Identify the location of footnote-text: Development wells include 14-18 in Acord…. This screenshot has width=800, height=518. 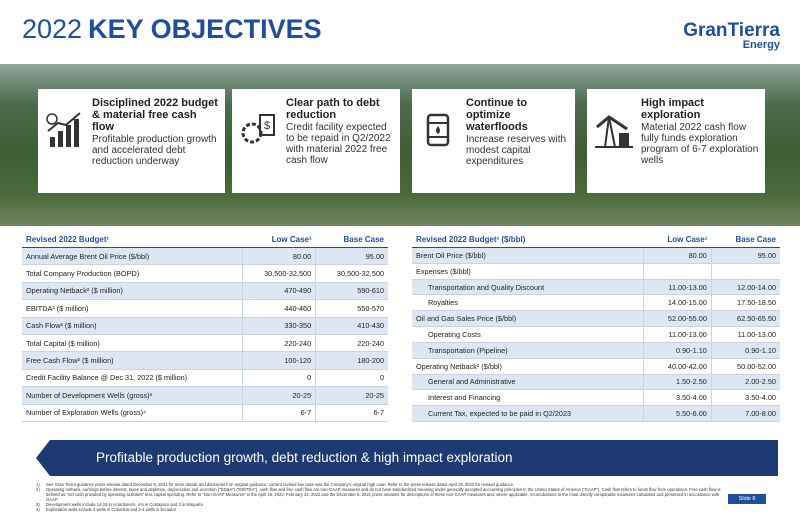
(124, 504).